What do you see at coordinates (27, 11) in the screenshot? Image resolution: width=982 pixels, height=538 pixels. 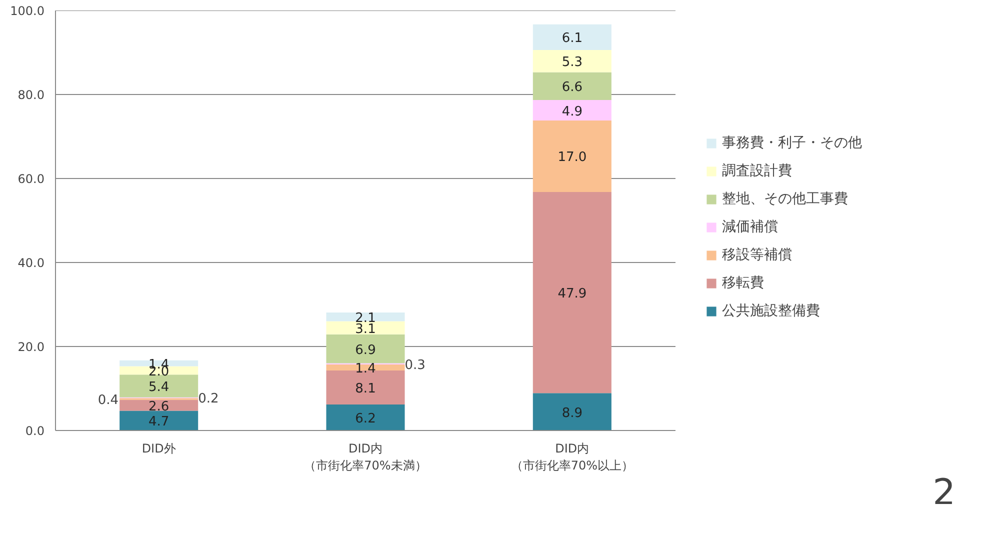 I see `y-tick-label: 100.0` at bounding box center [27, 11].